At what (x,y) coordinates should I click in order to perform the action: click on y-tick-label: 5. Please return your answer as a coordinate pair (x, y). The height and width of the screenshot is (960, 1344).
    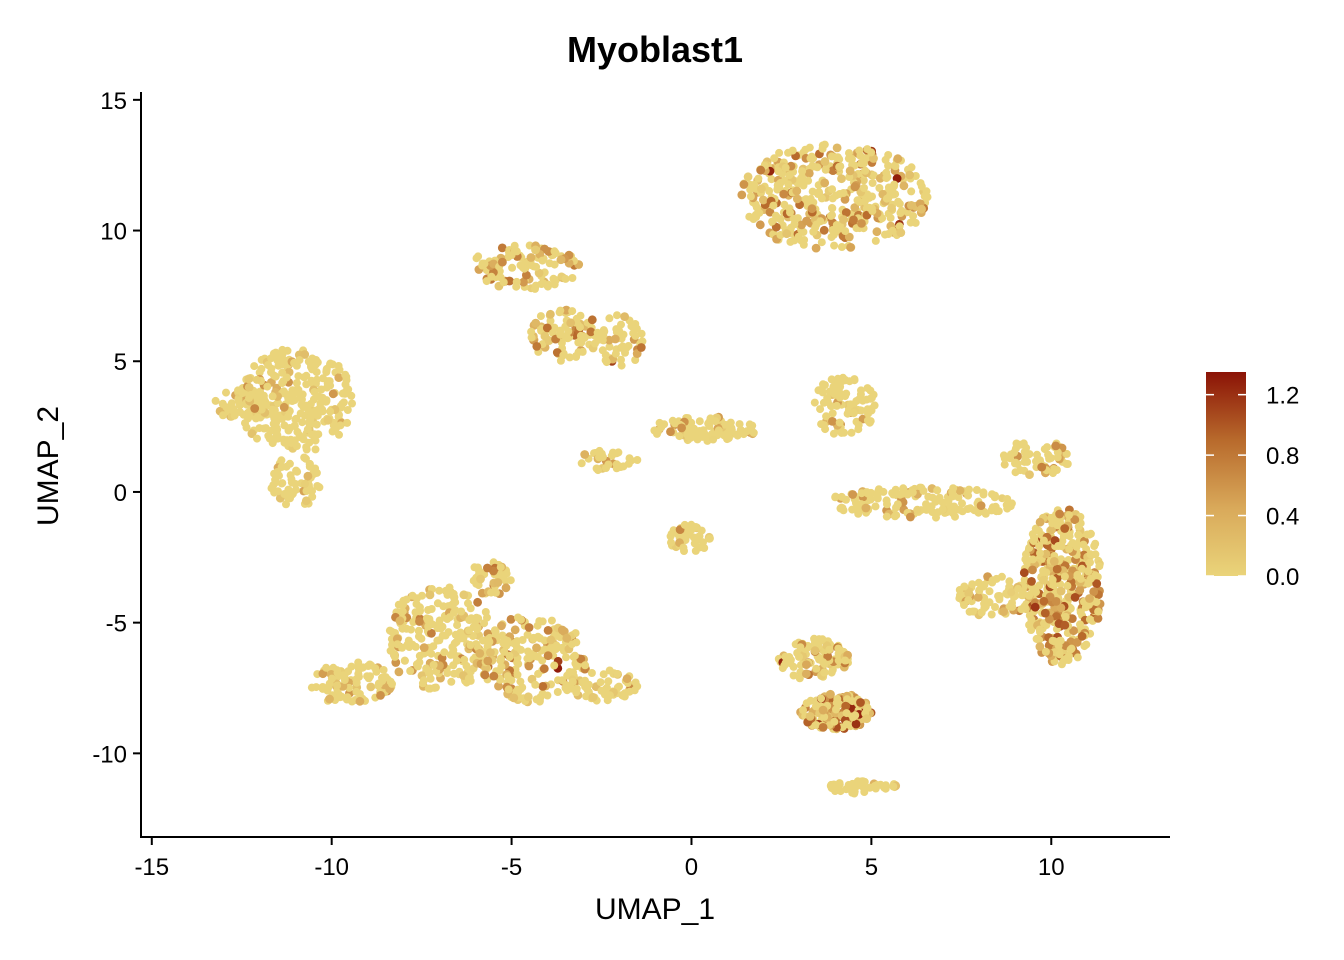
    Looking at the image, I should click on (120, 362).